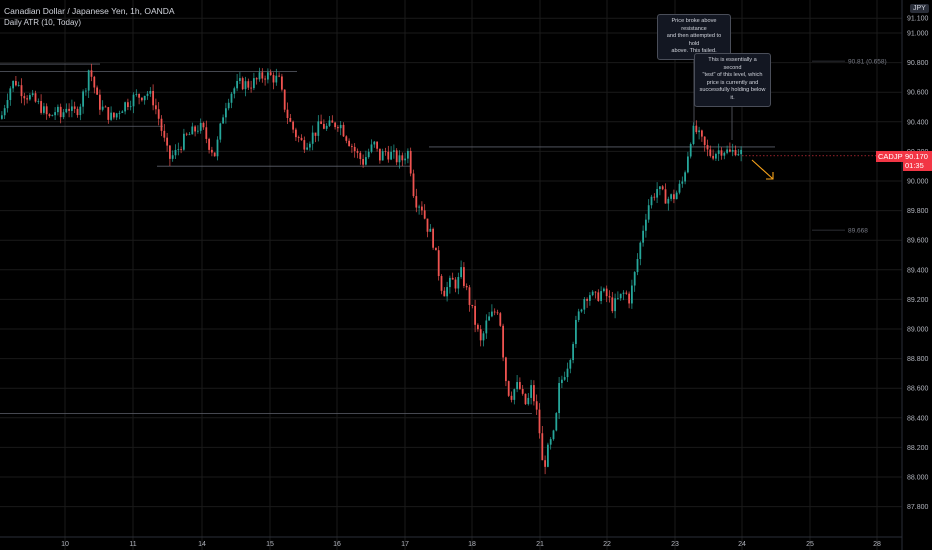 The width and height of the screenshot is (932, 550). Describe the element at coordinates (918, 270) in the screenshot. I see `price-tick-label: 89.400` at that location.